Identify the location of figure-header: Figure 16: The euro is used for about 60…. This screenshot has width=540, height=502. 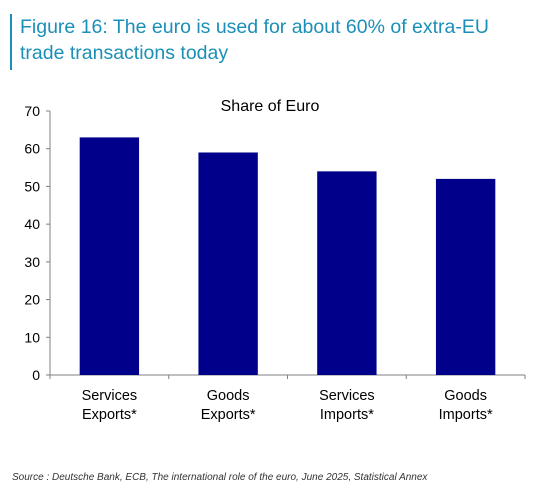
(271, 42).